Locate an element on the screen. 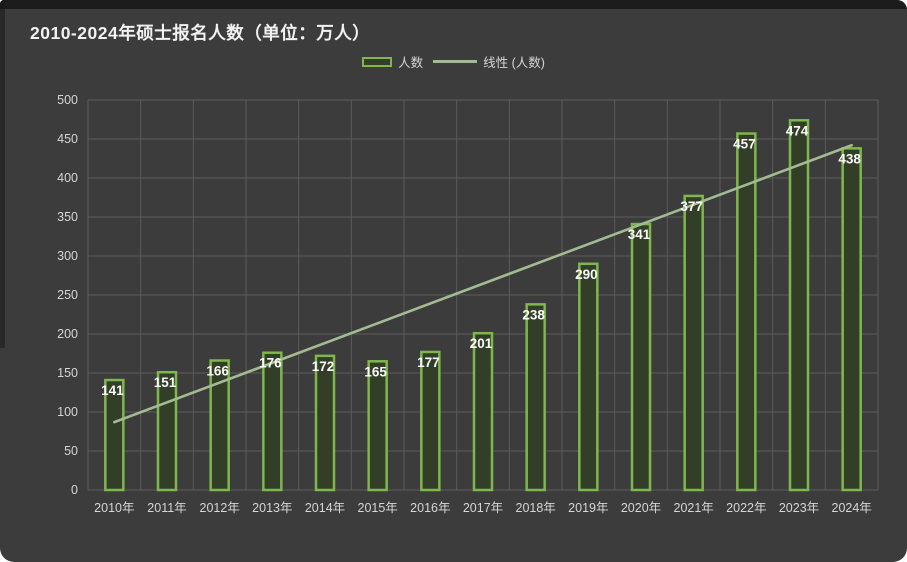  bar-2015年 is located at coordinates (377, 426).